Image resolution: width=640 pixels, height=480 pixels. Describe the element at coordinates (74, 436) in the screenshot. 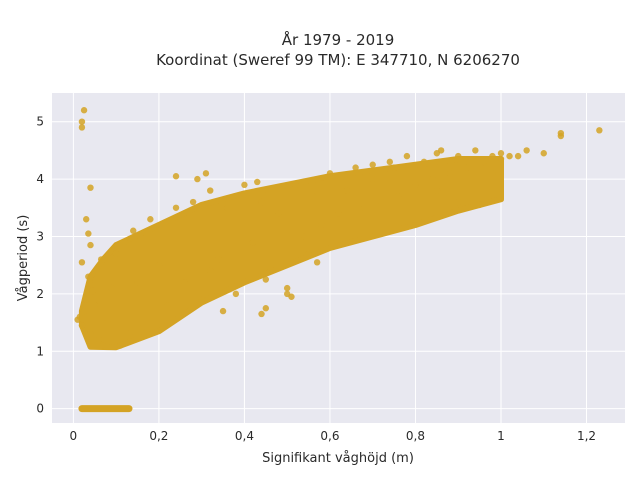

I see `x-tick-label: 0` at that location.